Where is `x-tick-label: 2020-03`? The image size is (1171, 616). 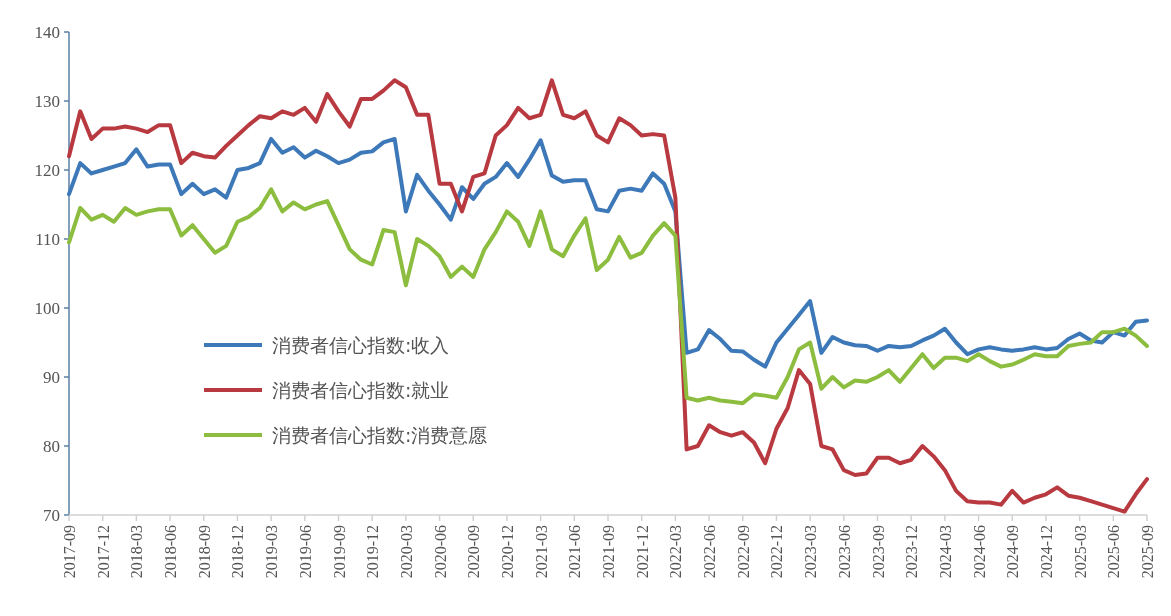
x-tick-label: 2020-03 is located at coordinates (406, 552).